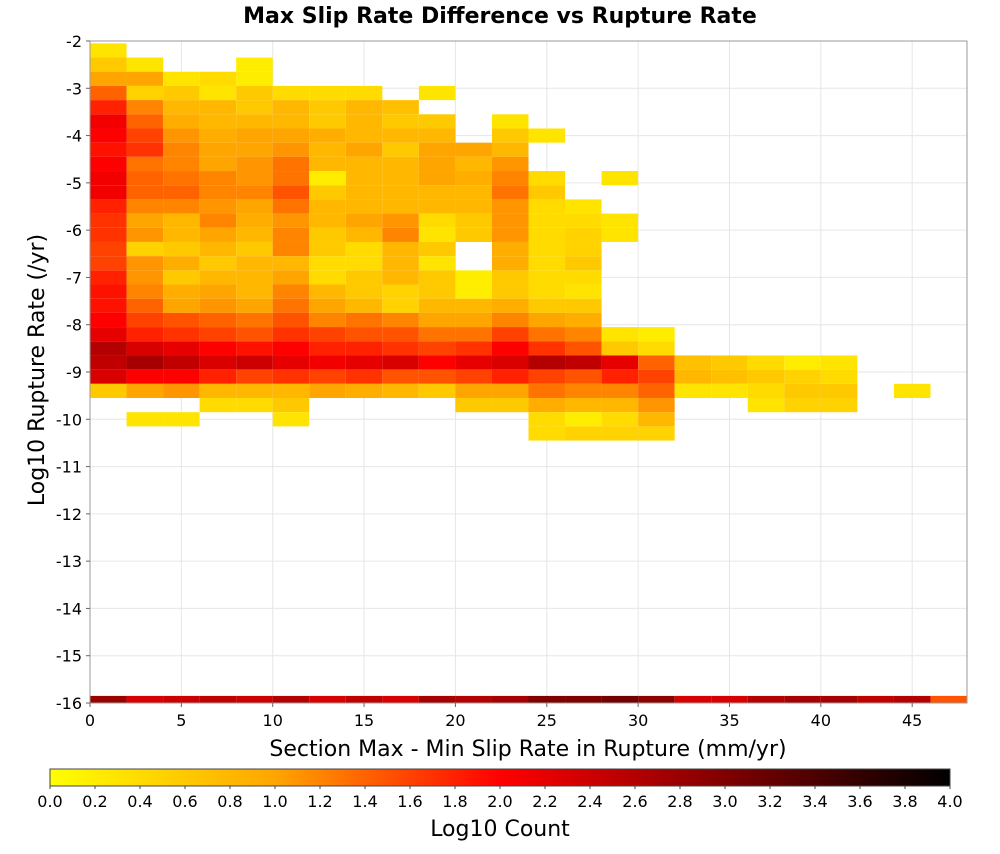 Image resolution: width=1000 pixels, height=854 pixels. Describe the element at coordinates (364, 720) in the screenshot. I see `x-tick-label: 15` at that location.